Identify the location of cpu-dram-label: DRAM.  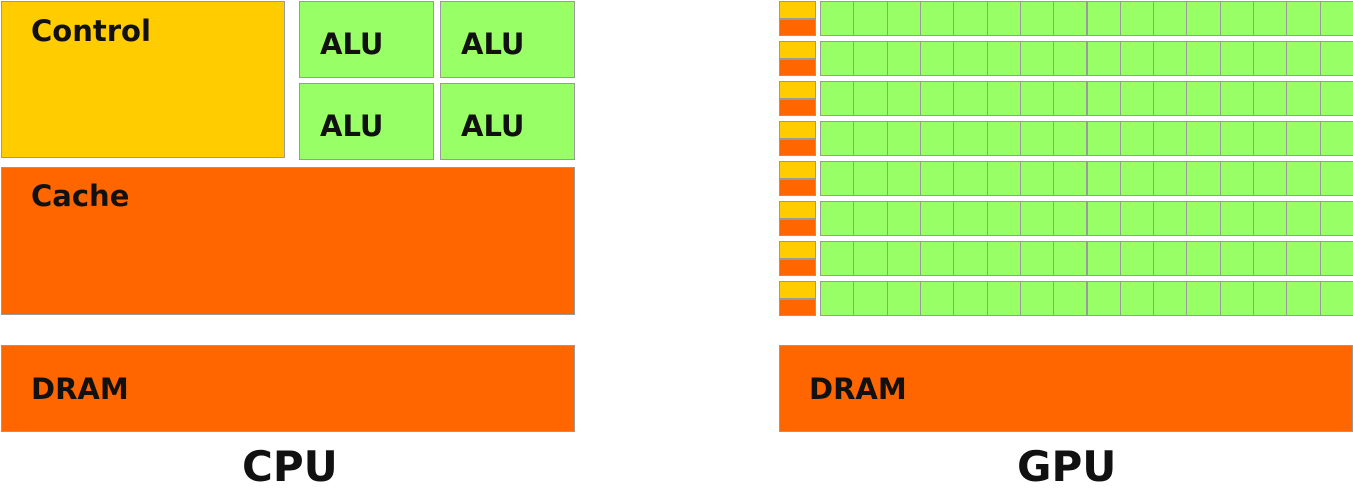
(80, 389).